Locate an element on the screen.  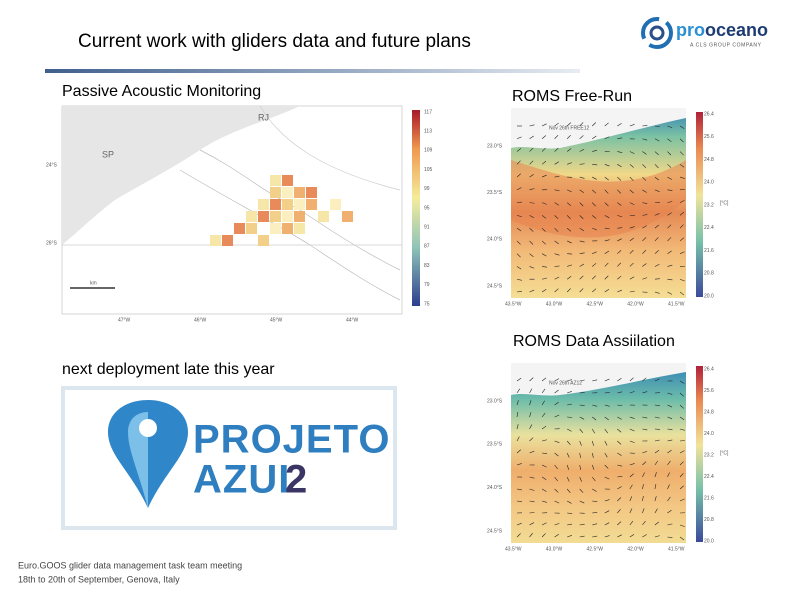
plot-title: Nov 26th FREE12 is located at coordinates (569, 128).